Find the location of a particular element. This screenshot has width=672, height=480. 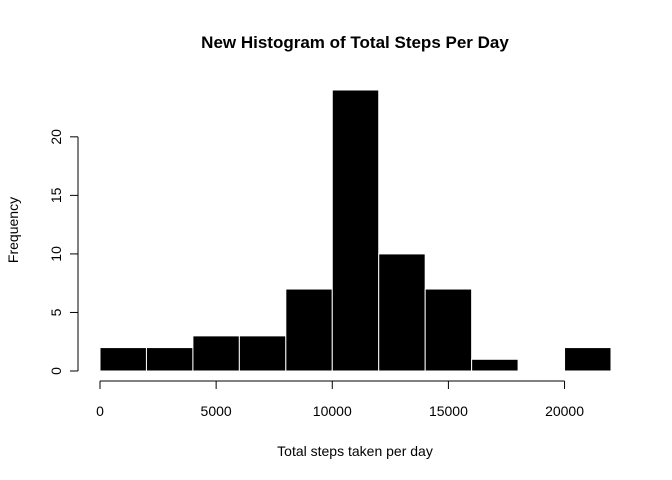

y-tick-label: 20 is located at coordinates (56, 137).